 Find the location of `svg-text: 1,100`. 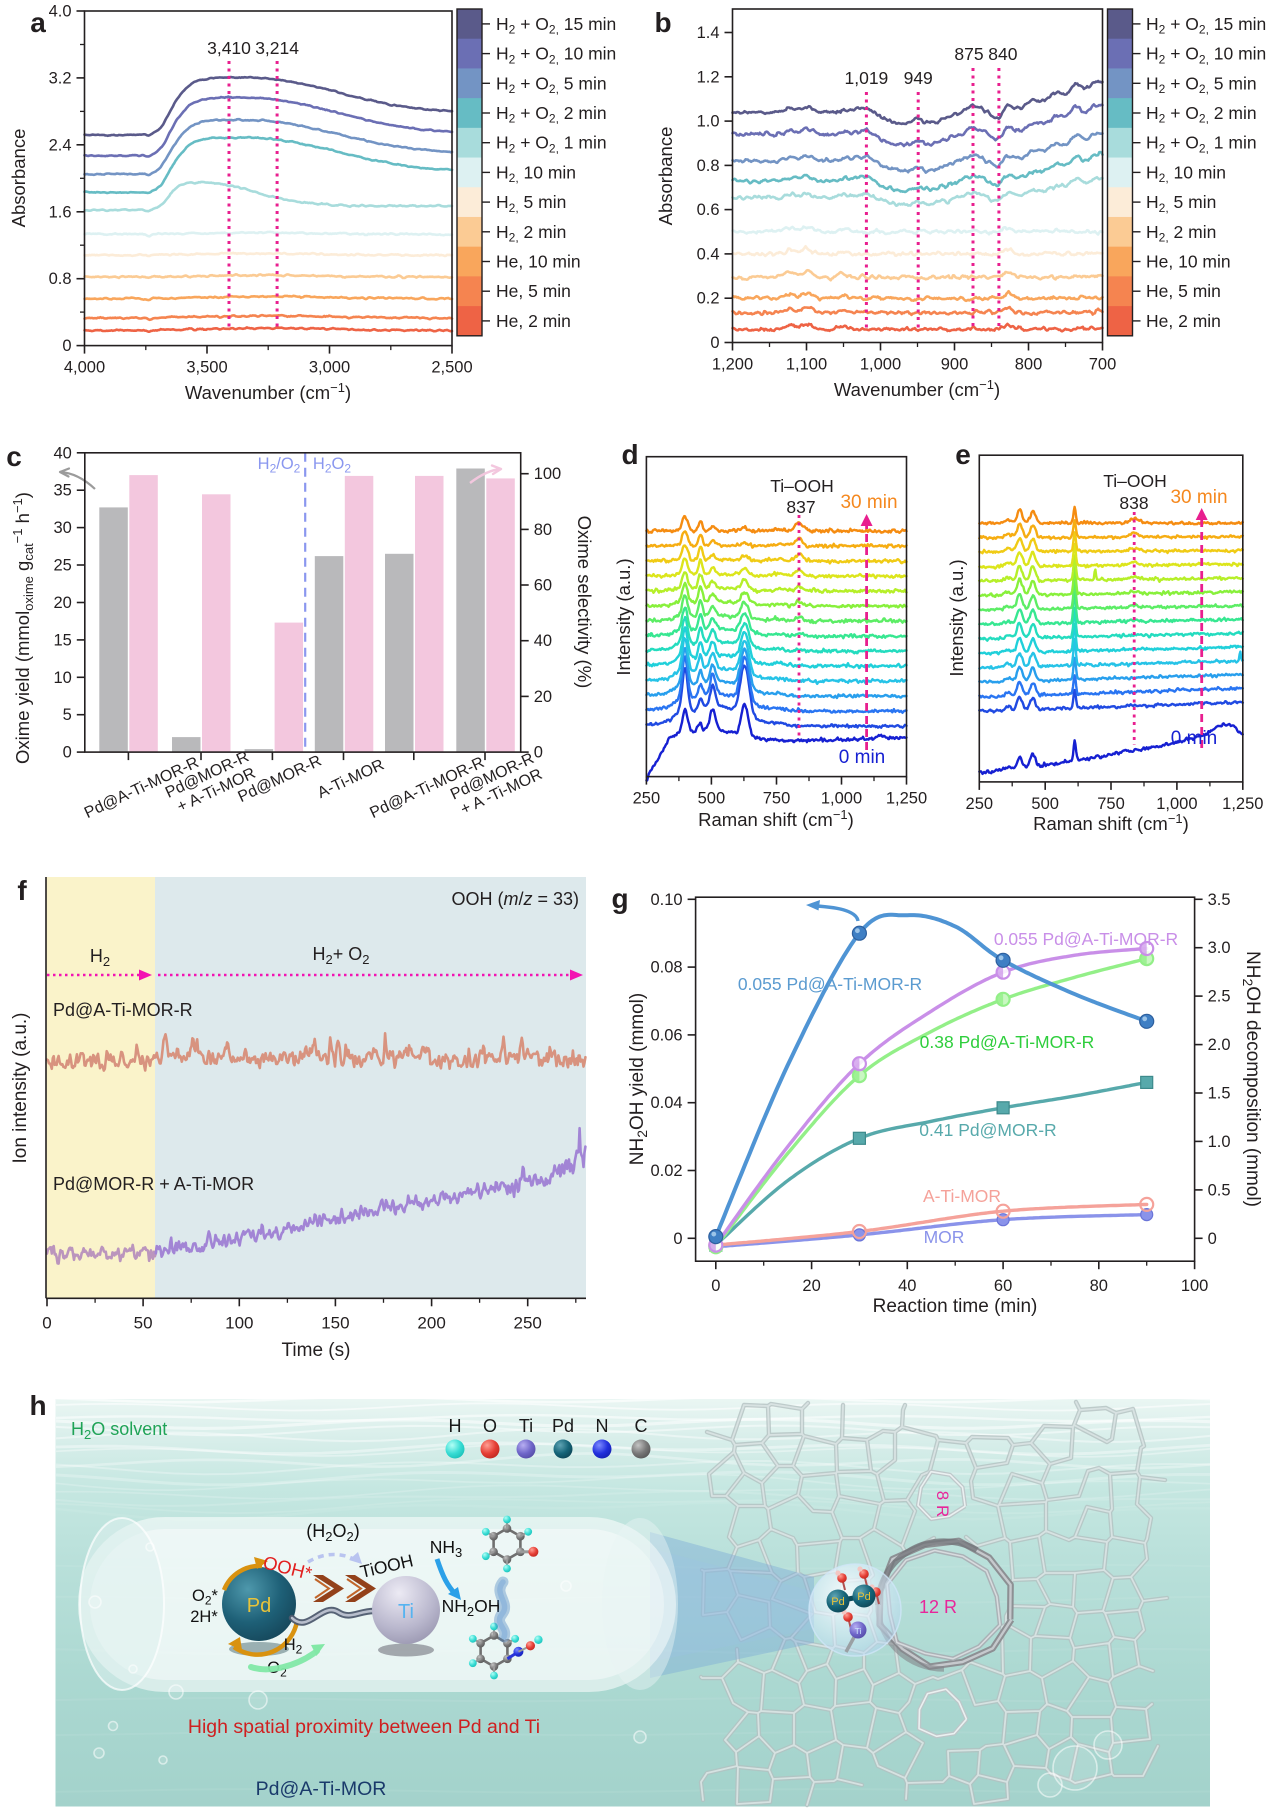

svg-text: 1,100 is located at coordinates (806, 365).